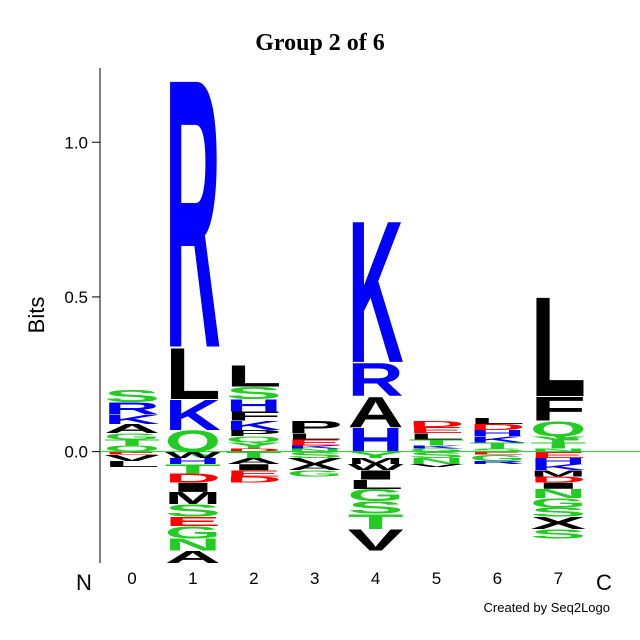  I want to click on footer: Created by Seq2Logo, so click(547, 607).